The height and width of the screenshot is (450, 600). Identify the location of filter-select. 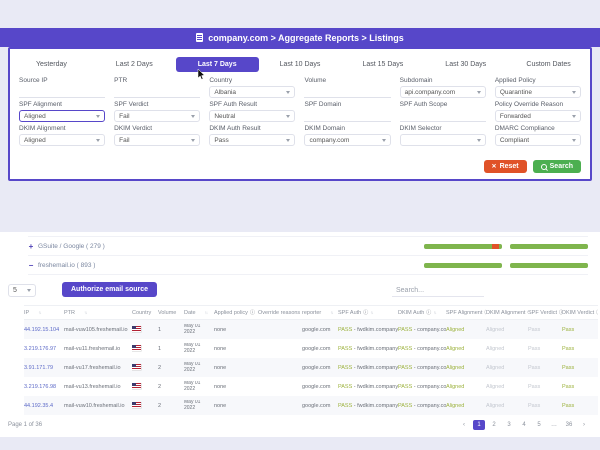
(442, 140).